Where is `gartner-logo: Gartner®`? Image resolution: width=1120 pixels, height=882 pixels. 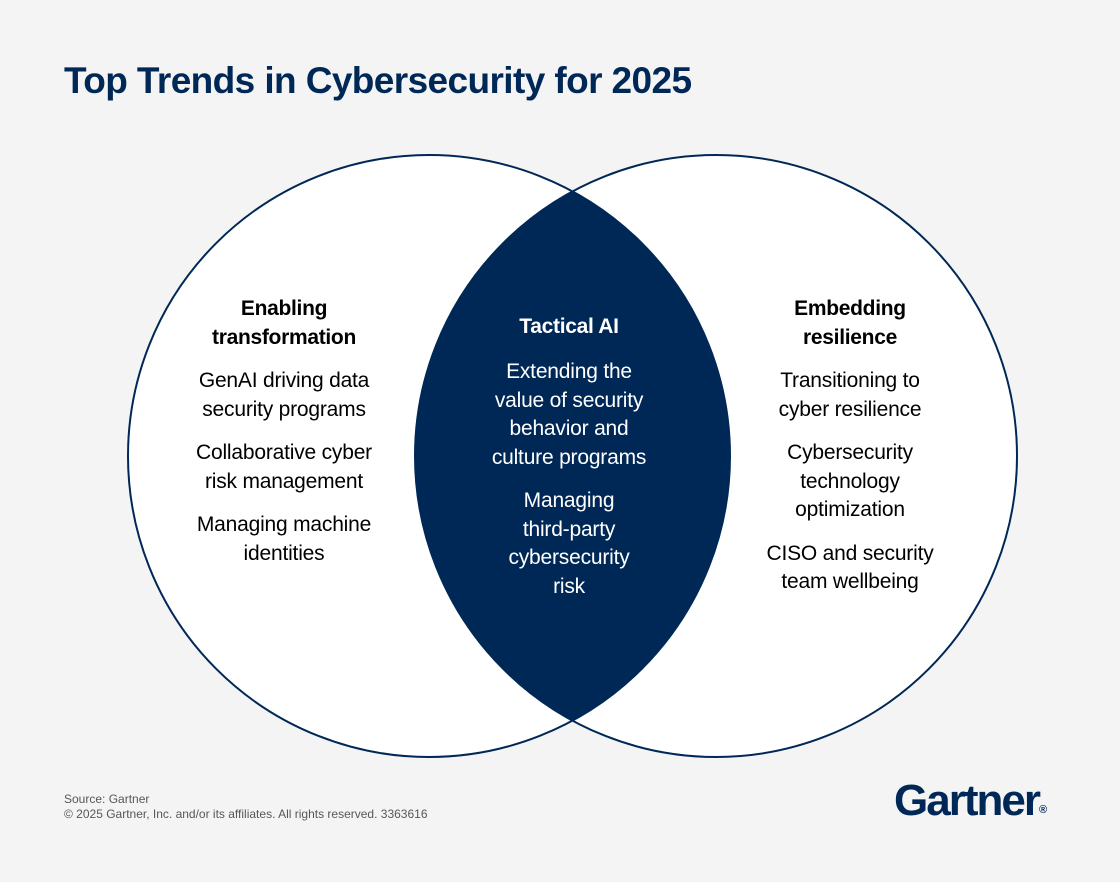
gartner-logo: Gartner® is located at coordinates (971, 800).